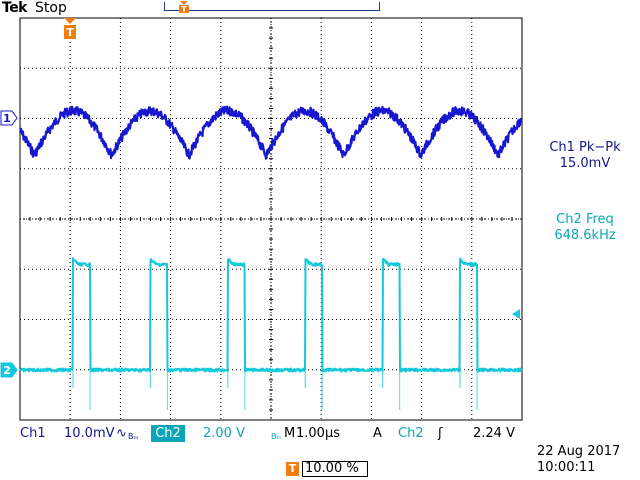 The image size is (640, 480). Describe the element at coordinates (292, 469) in the screenshot. I see `trigger-icon: T` at that location.